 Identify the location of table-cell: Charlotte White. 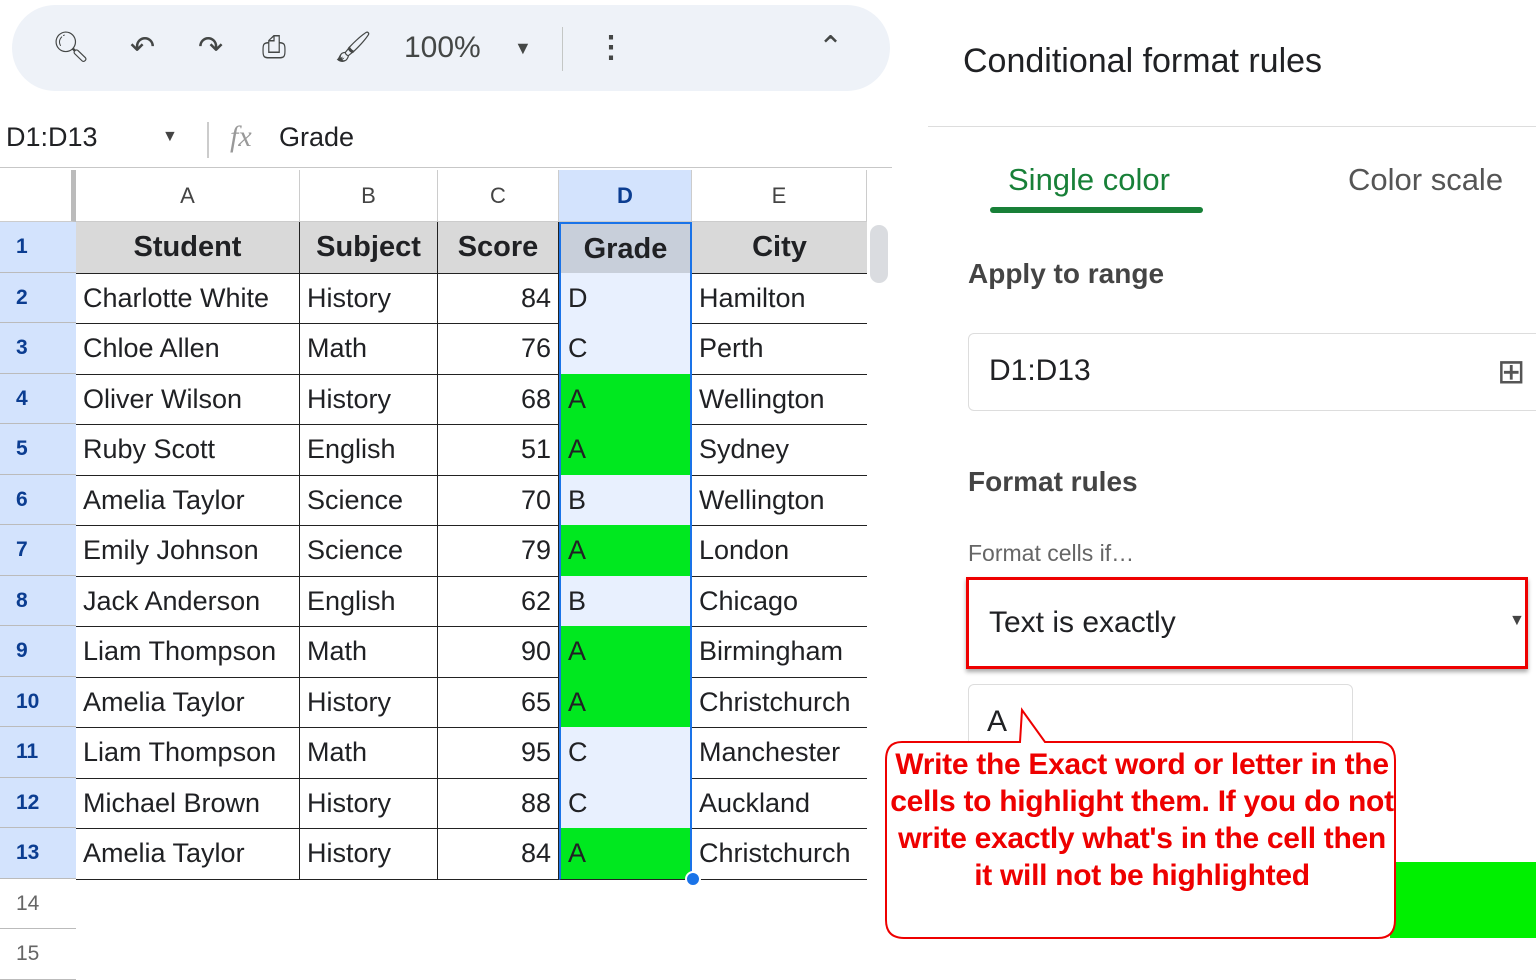
(188, 298).